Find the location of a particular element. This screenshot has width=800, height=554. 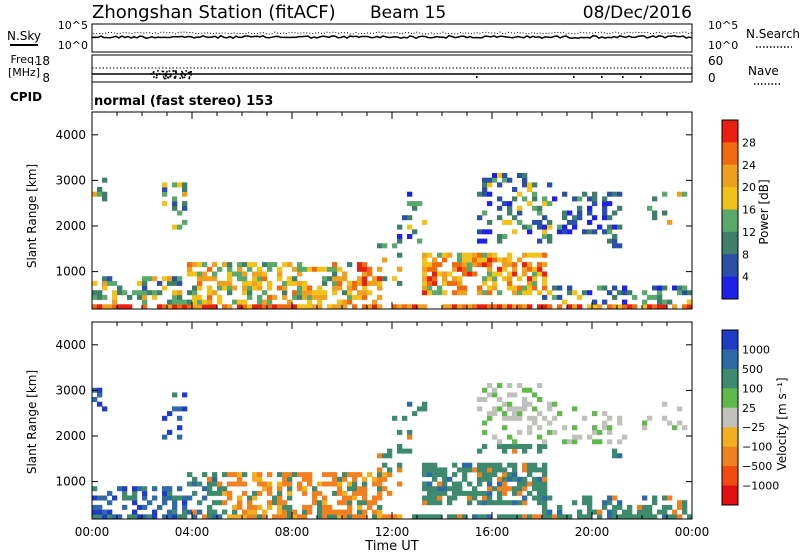

colorbar-tick: 25 is located at coordinates (749, 408).